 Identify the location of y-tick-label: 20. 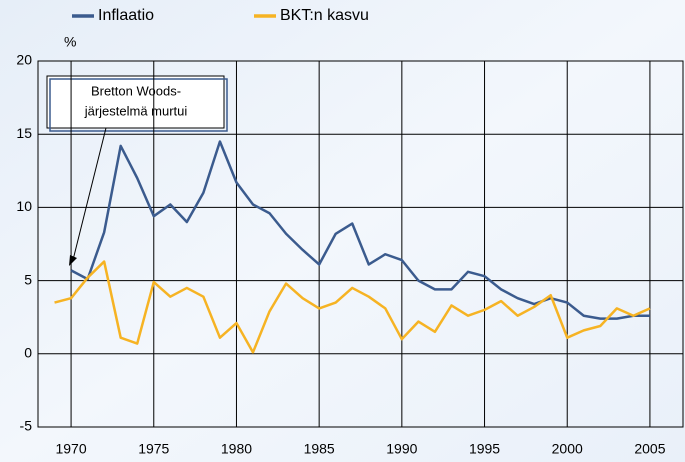
(24, 60).